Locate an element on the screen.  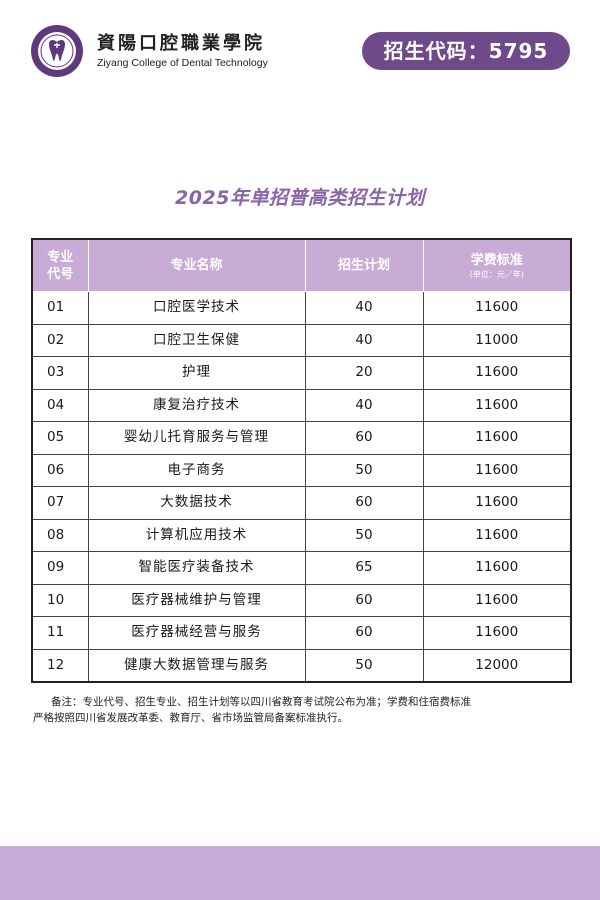
header-major-name: 专业名称 is located at coordinates (196, 265).